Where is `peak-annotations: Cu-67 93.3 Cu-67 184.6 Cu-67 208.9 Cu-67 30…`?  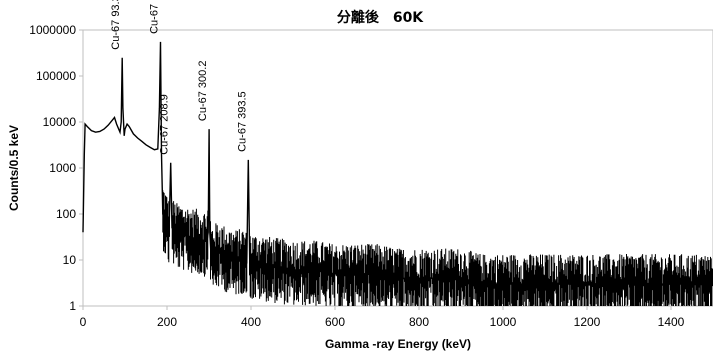
peak-annotations: Cu-67 93.3 Cu-67 184.6 Cu-67 208.9 Cu-67 30… is located at coordinates (179, 77).